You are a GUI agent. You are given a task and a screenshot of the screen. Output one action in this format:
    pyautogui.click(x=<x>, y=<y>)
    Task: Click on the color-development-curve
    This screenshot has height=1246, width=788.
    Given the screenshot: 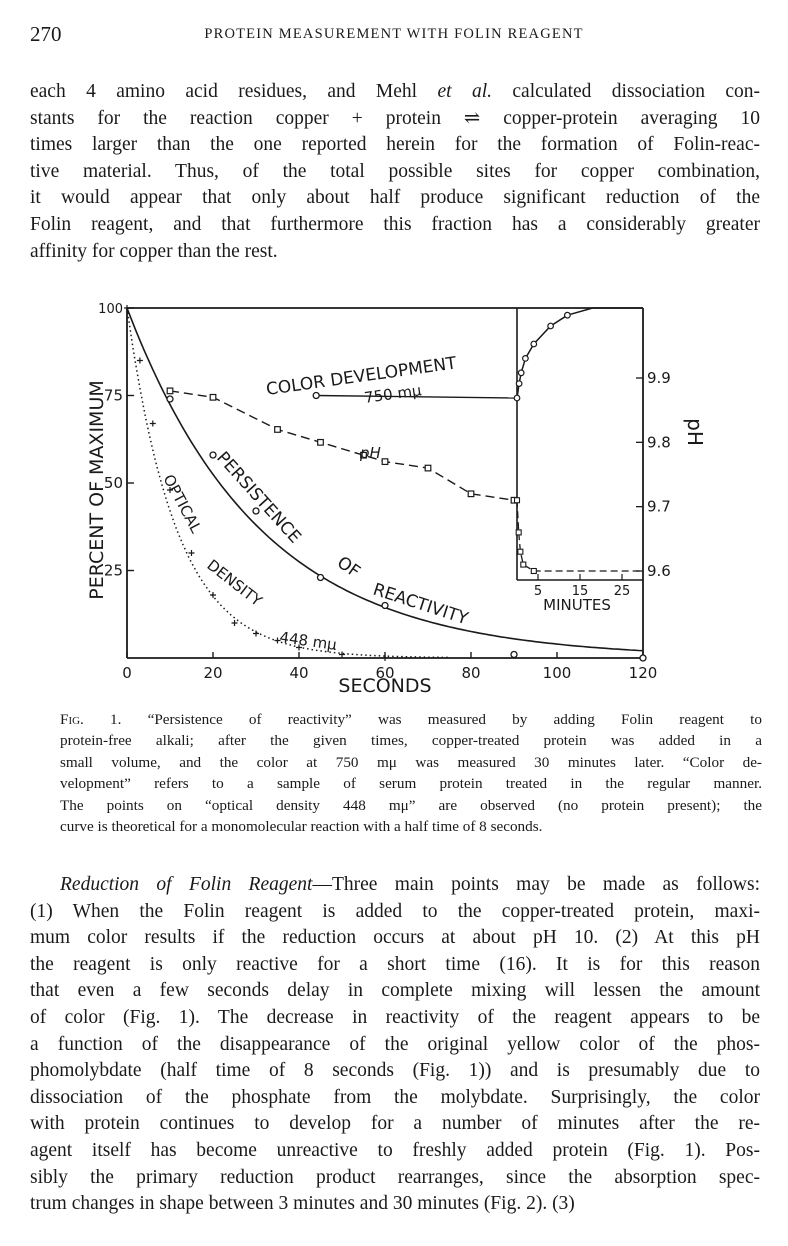 What is the action you would take?
    pyautogui.click(x=579, y=353)
    